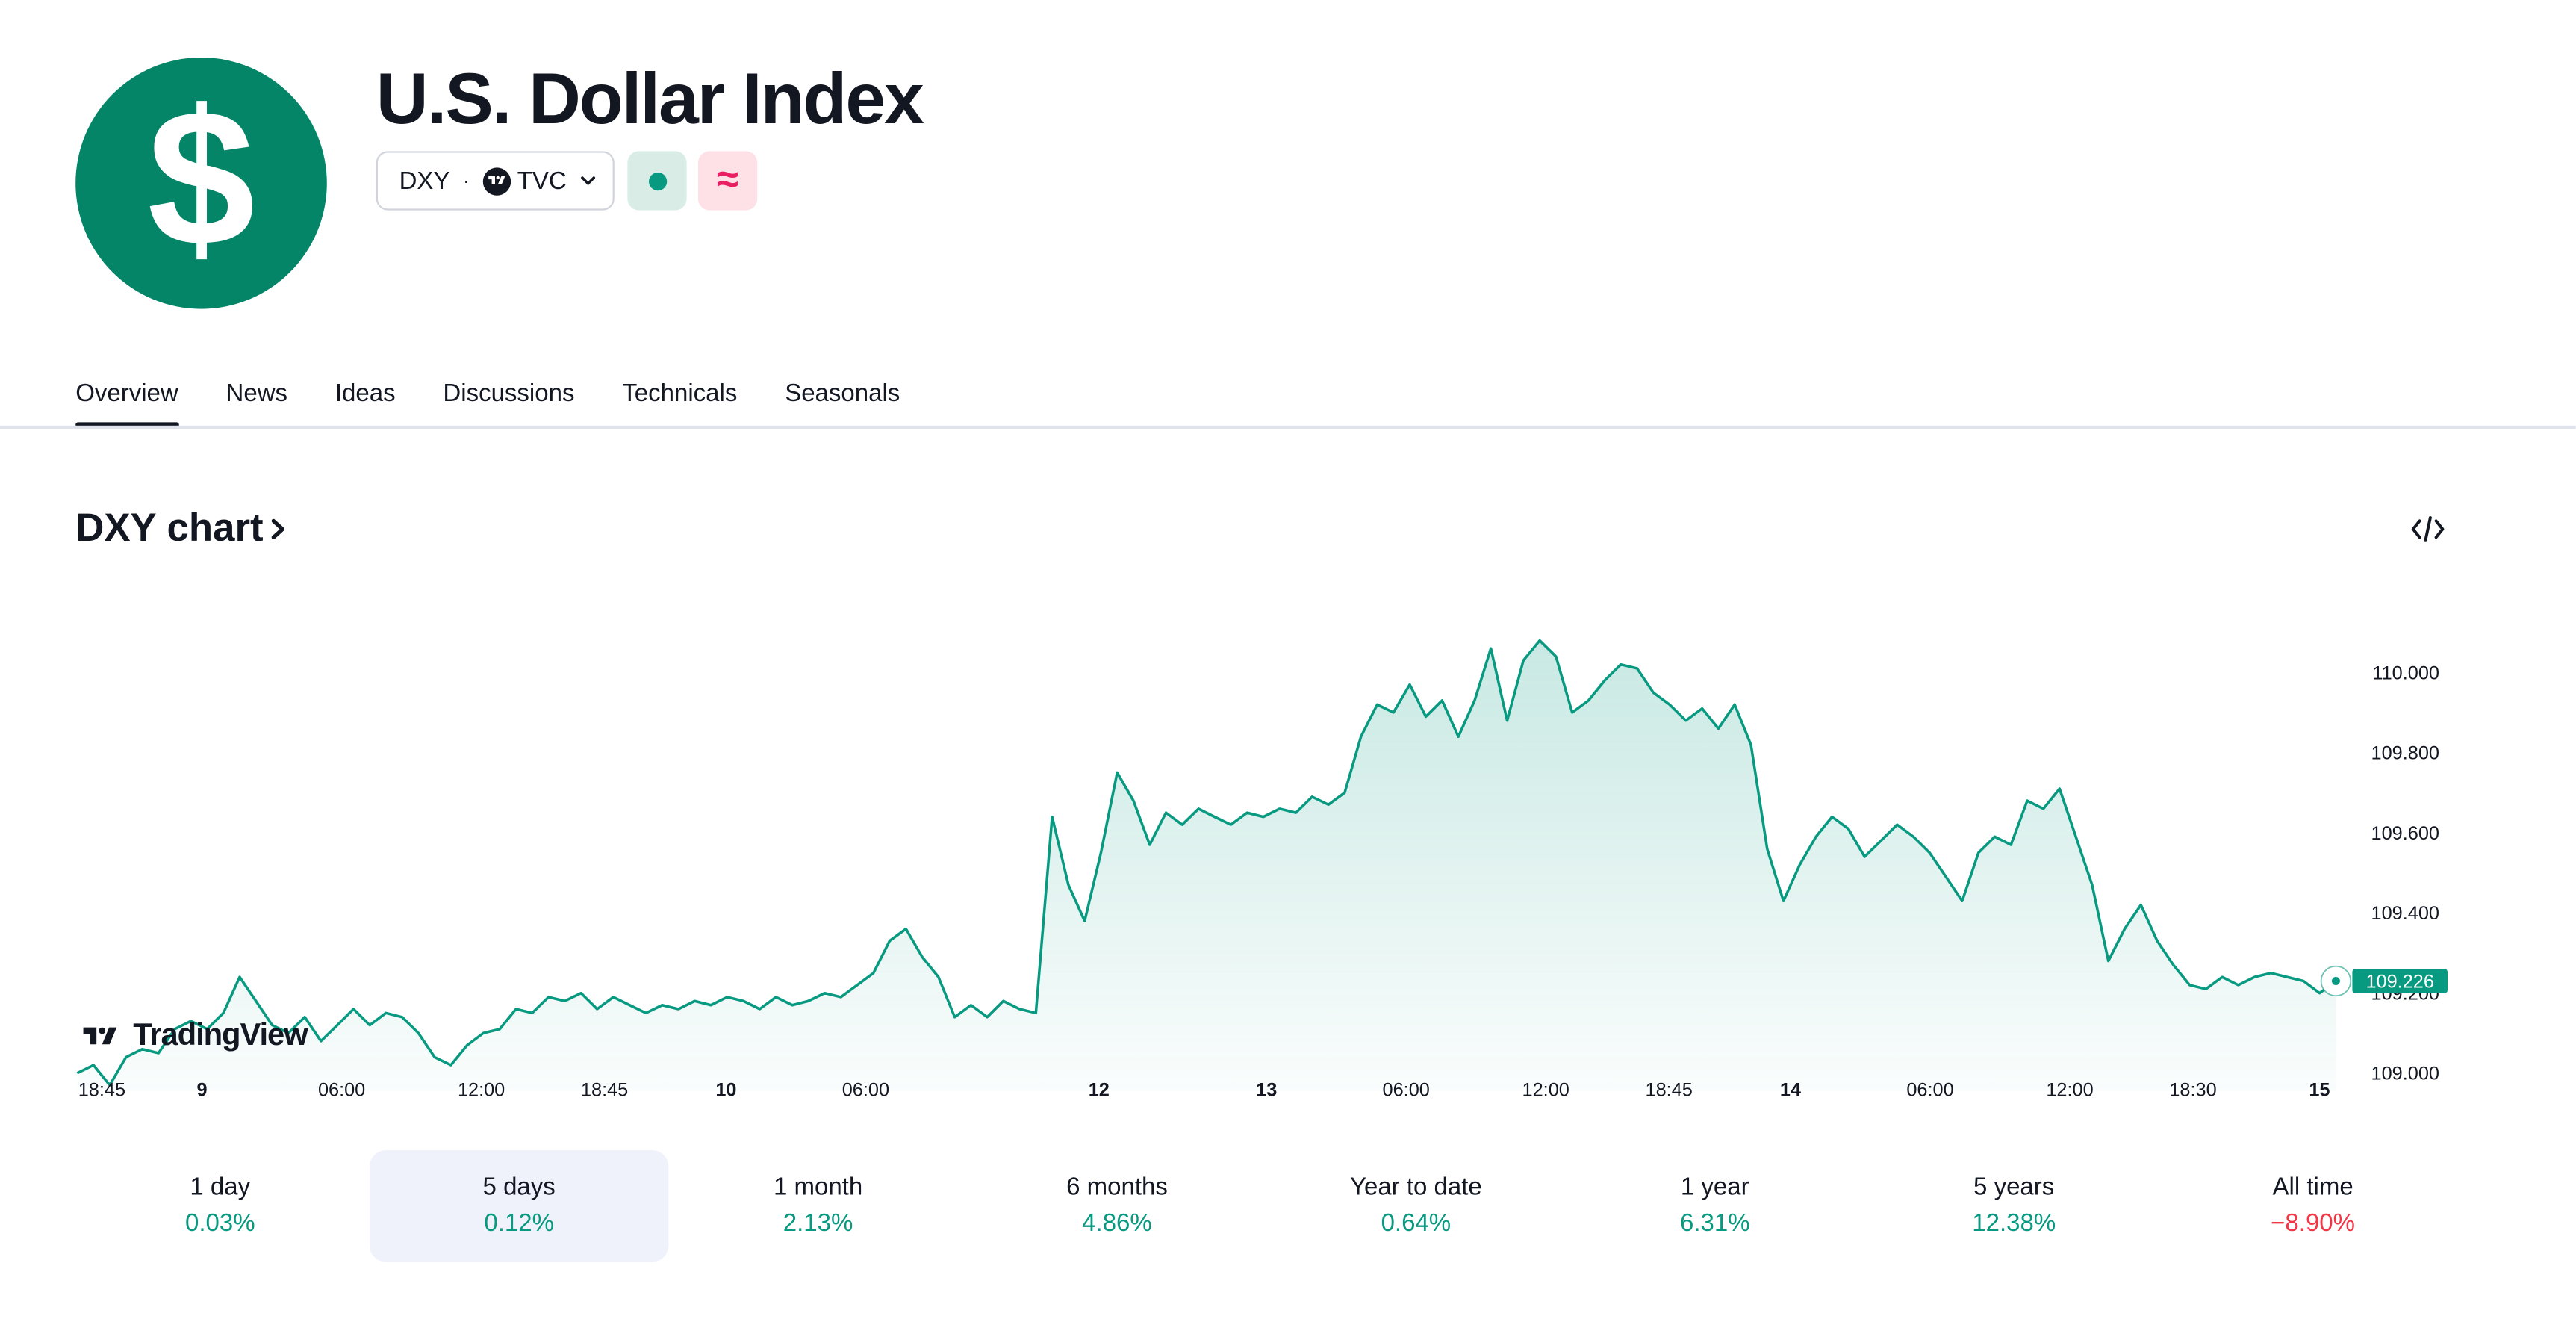 The image size is (2576, 1322). What do you see at coordinates (1416, 1223) in the screenshot?
I see `period-change: 0.64%` at bounding box center [1416, 1223].